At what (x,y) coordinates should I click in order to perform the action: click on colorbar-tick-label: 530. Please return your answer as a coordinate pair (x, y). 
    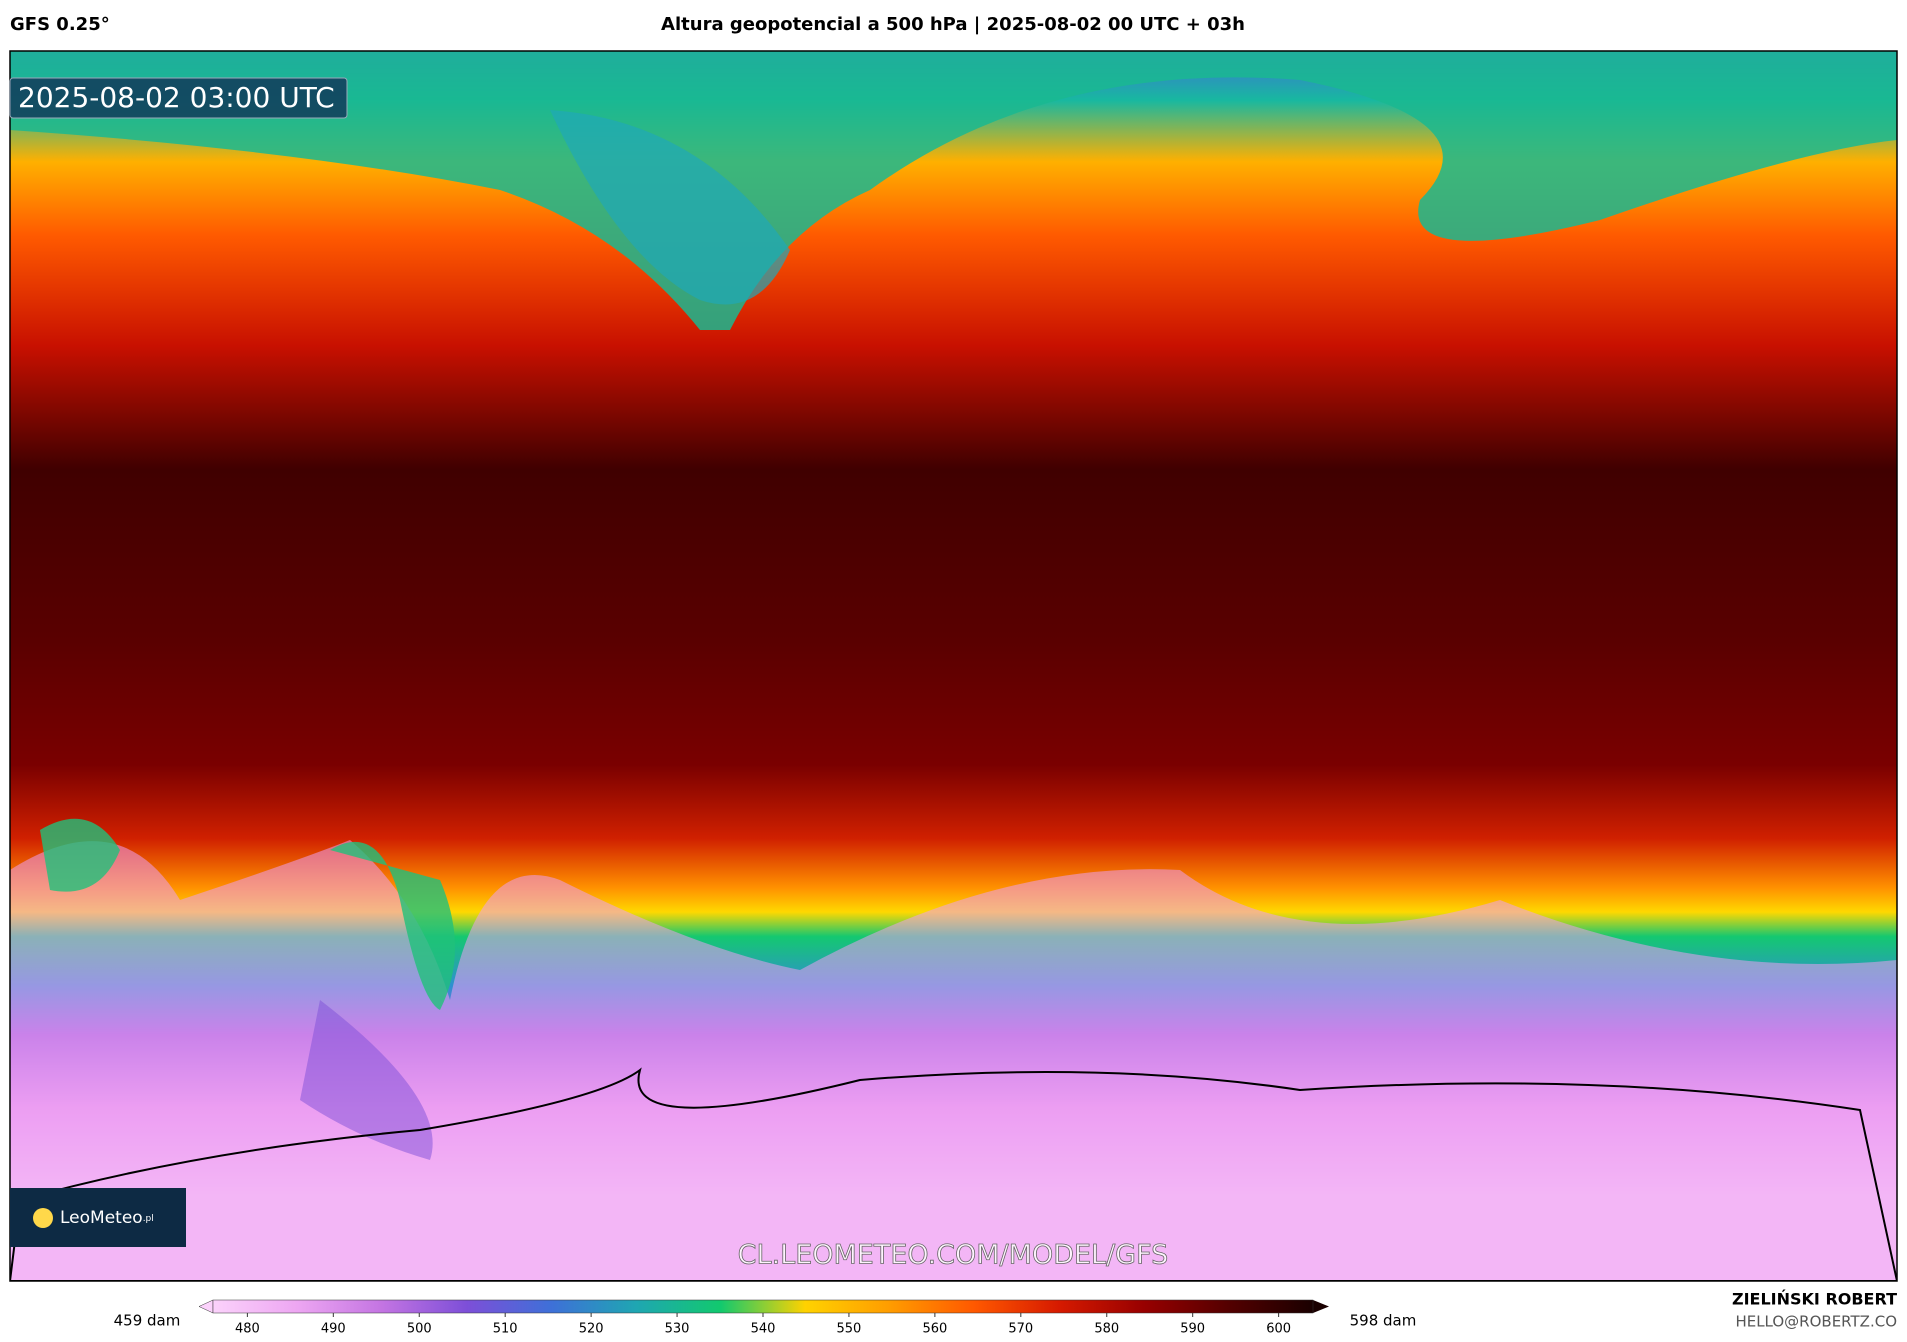
    Looking at the image, I should click on (677, 1329).